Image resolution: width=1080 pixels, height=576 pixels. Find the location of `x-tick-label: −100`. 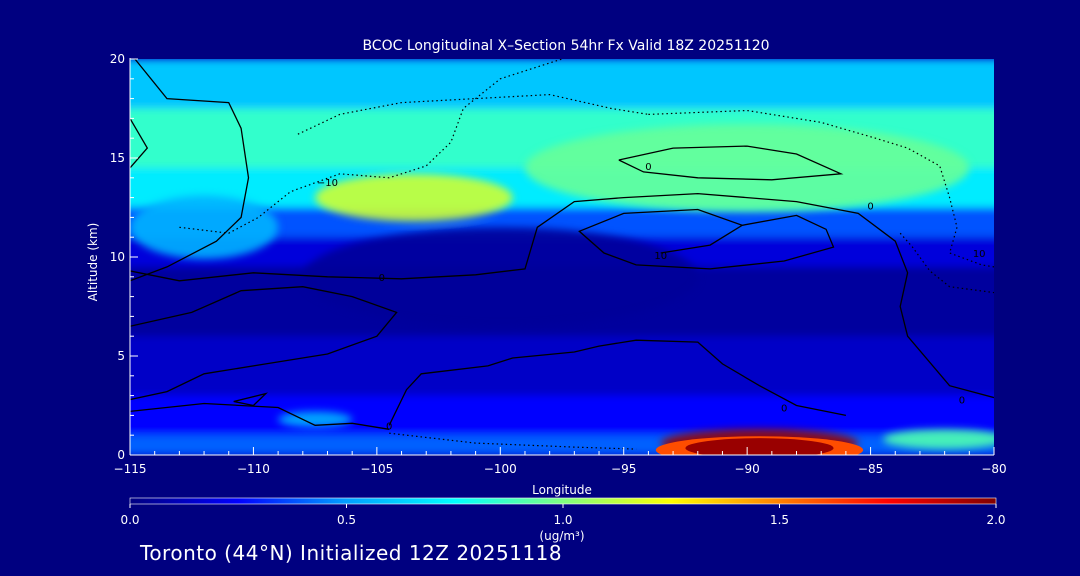

x-tick-label: −100 is located at coordinates (500, 469).